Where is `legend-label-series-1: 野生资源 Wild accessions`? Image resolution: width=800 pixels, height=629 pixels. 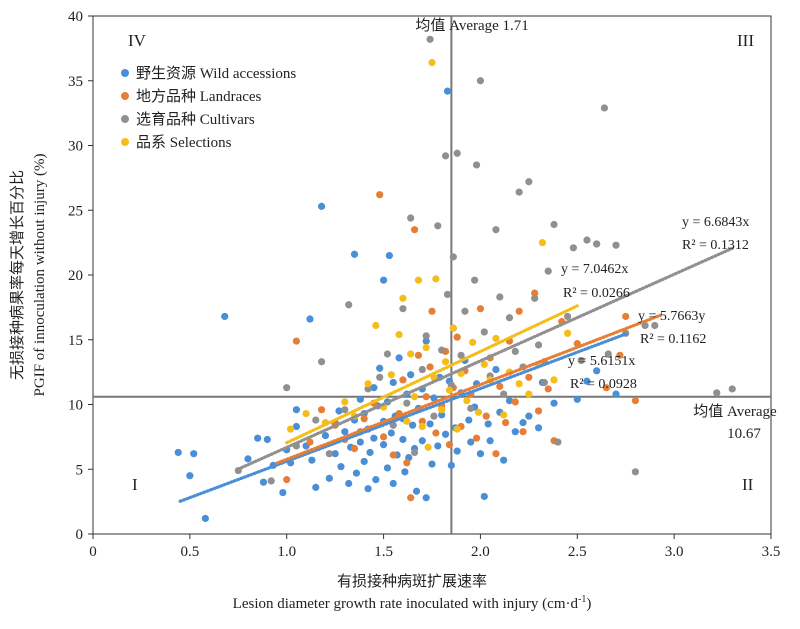
legend-label-series-1: 野生资源 Wild accessions is located at coordinates (216, 73).